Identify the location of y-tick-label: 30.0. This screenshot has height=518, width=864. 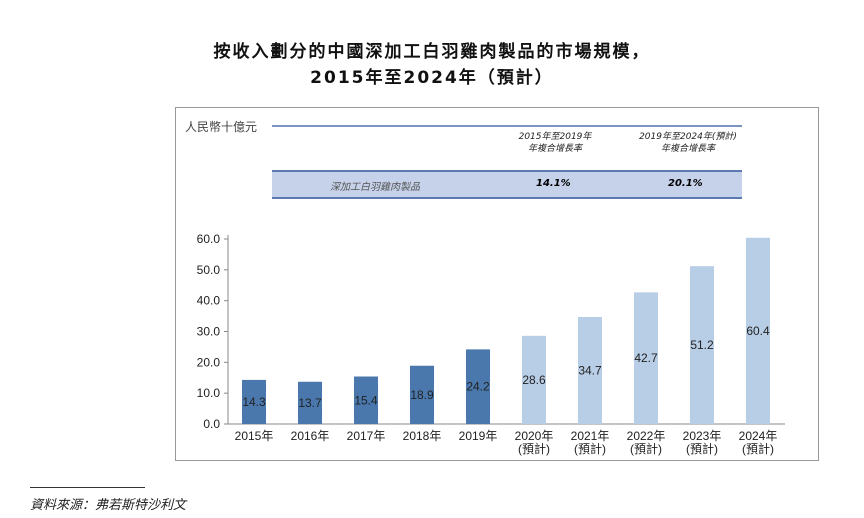
(209, 332).